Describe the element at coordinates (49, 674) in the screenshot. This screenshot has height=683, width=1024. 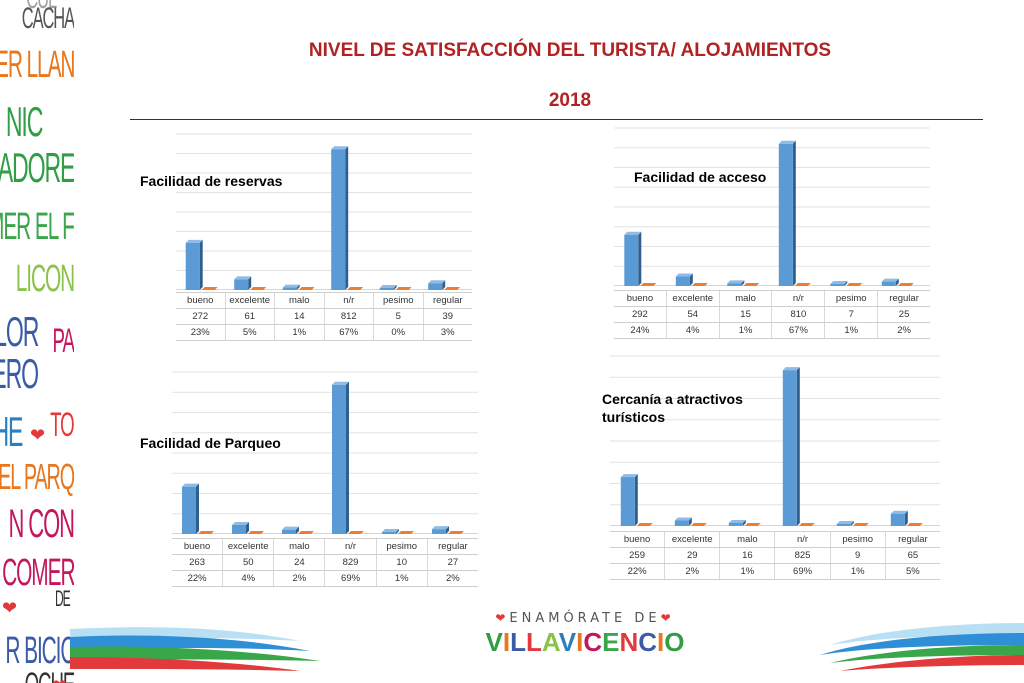
I see `decorative-word: OCHE` at that location.